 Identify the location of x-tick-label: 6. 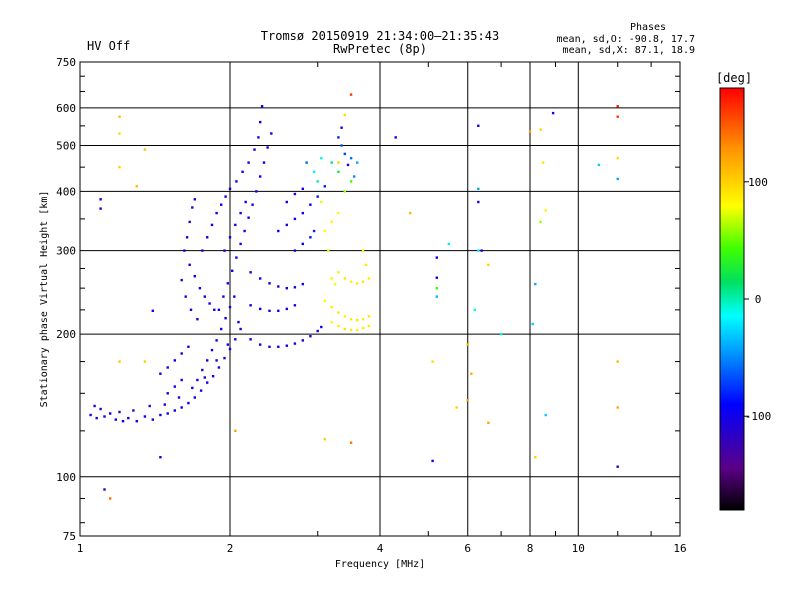
(467, 548).